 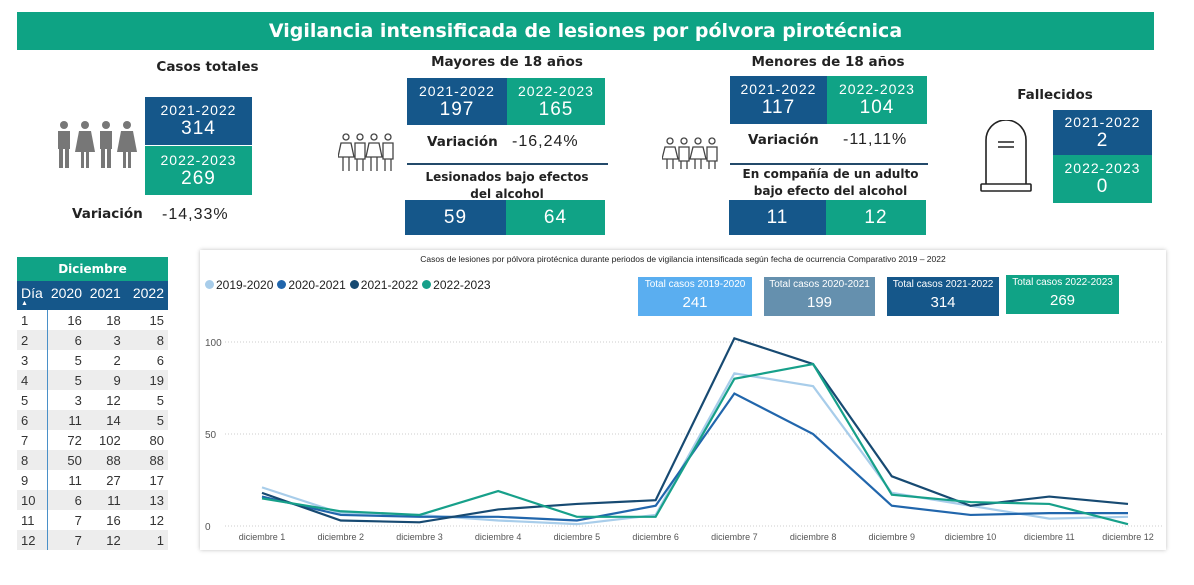 I want to click on table-row: 9 11 27 17, so click(x=92, y=480).